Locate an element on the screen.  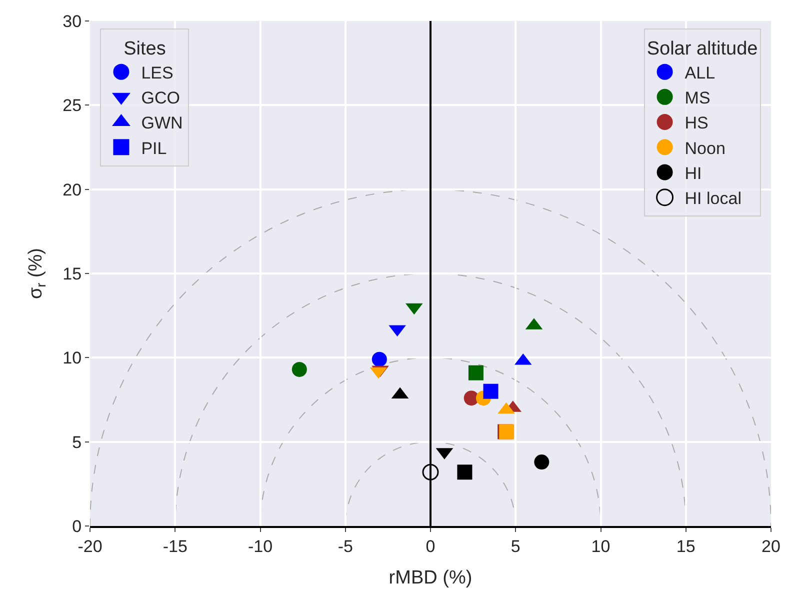
legend-label: LES is located at coordinates (157, 72).